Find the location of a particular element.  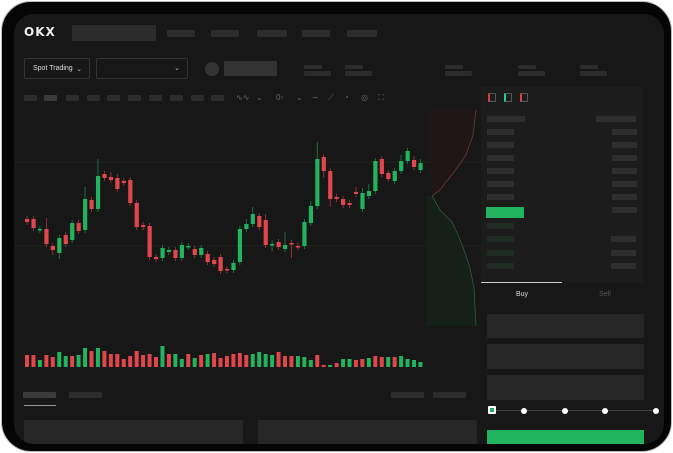

positions-panel is located at coordinates (367, 432).